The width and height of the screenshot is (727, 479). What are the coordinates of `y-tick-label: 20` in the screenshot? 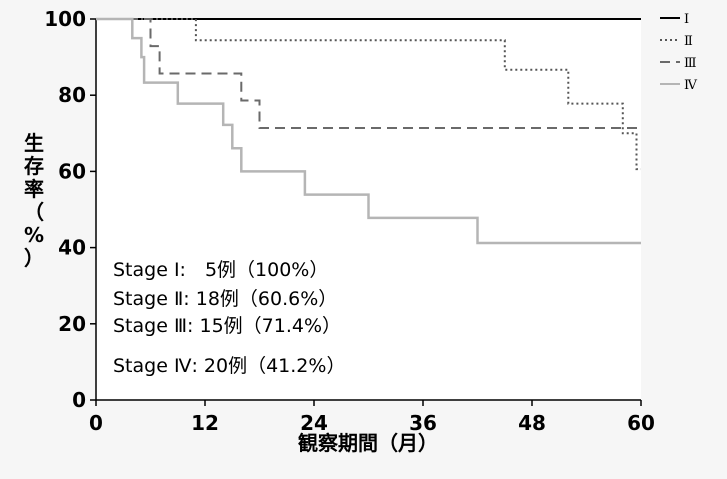 It's located at (72, 324).